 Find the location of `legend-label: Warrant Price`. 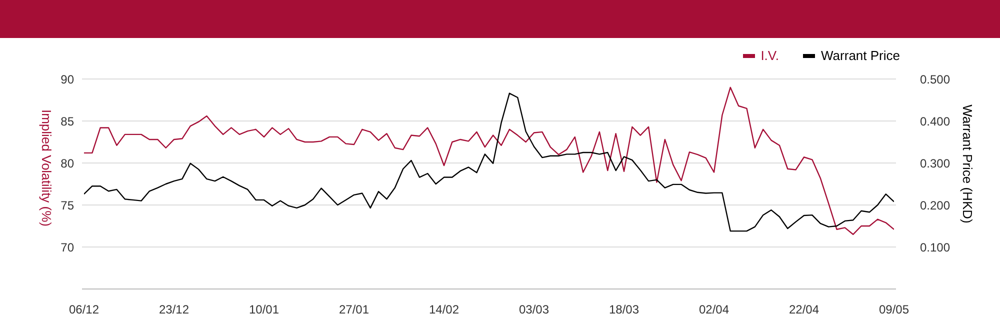

legend-label: Warrant Price is located at coordinates (860, 55).